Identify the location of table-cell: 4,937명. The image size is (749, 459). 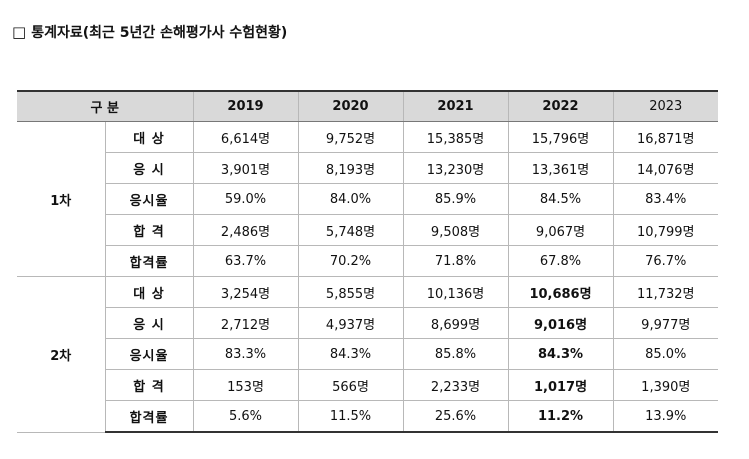
(350, 323).